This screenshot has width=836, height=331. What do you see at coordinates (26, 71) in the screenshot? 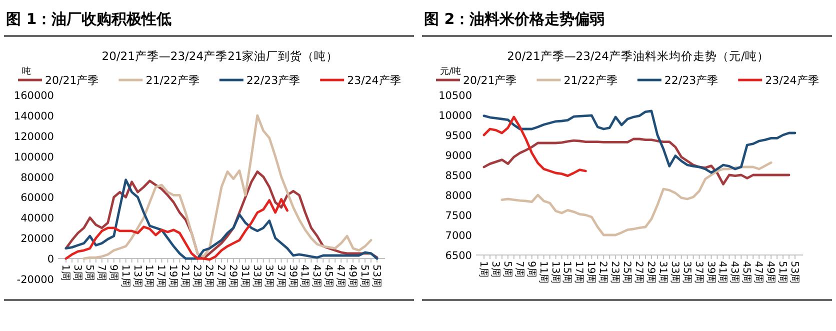
I see `y-axis-title: 吨` at bounding box center [26, 71].